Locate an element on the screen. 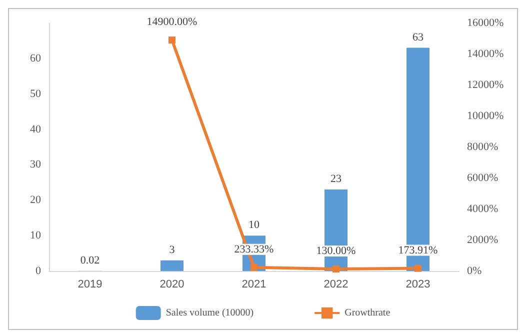 The height and width of the screenshot is (336, 524). data-label: 130.00% is located at coordinates (336, 250).